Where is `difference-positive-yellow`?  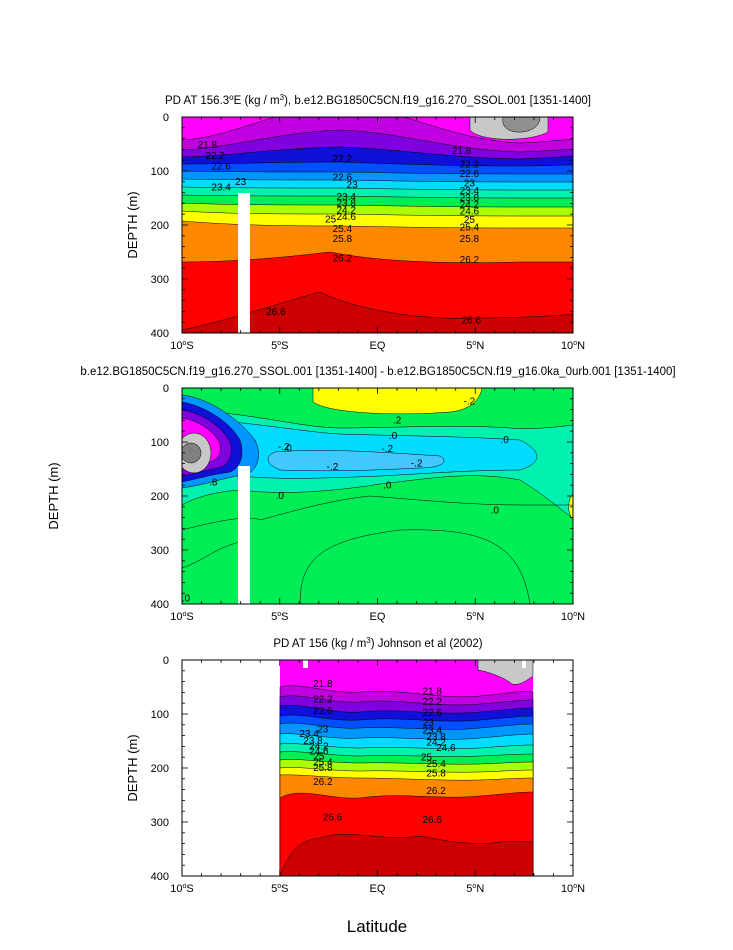 difference-positive-yellow is located at coordinates (397, 401).